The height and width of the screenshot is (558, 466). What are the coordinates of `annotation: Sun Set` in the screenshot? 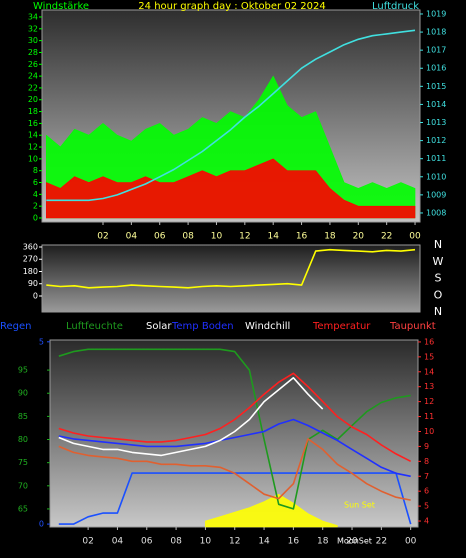 It's located at (359, 505).